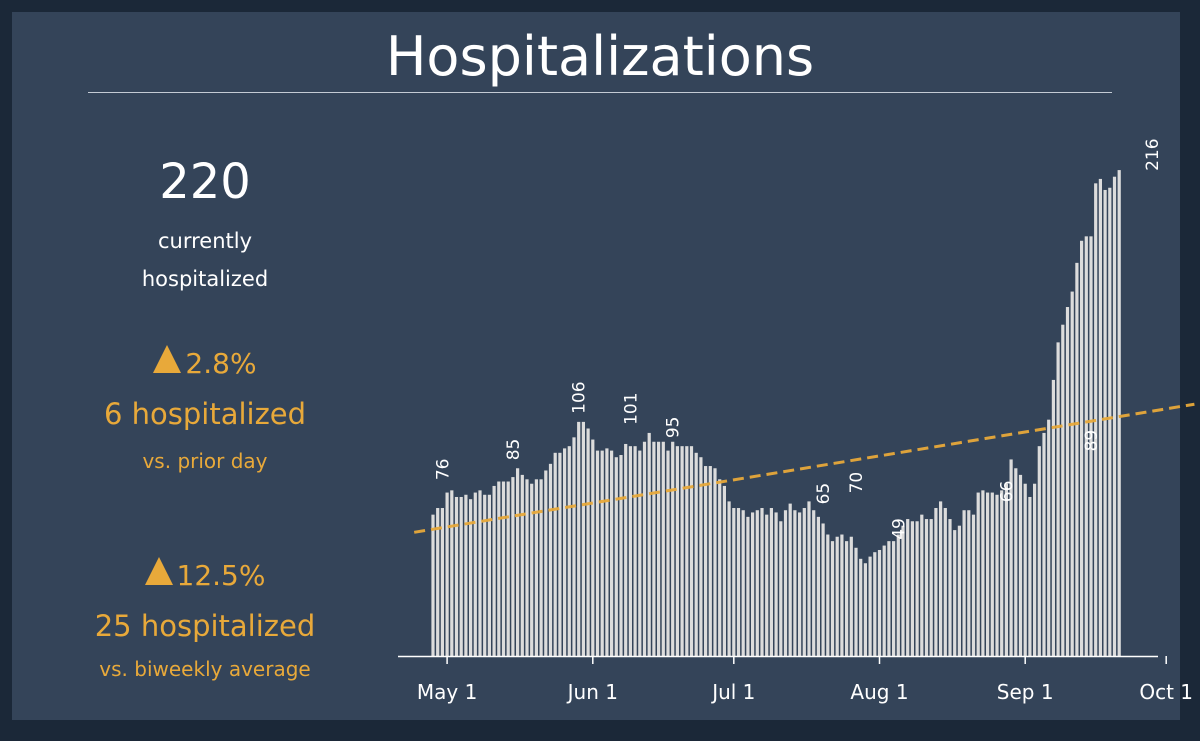 The height and width of the screenshot is (741, 1200). What do you see at coordinates (732, 692) in the screenshot?
I see `x-tick-label: Jul 1` at bounding box center [732, 692].